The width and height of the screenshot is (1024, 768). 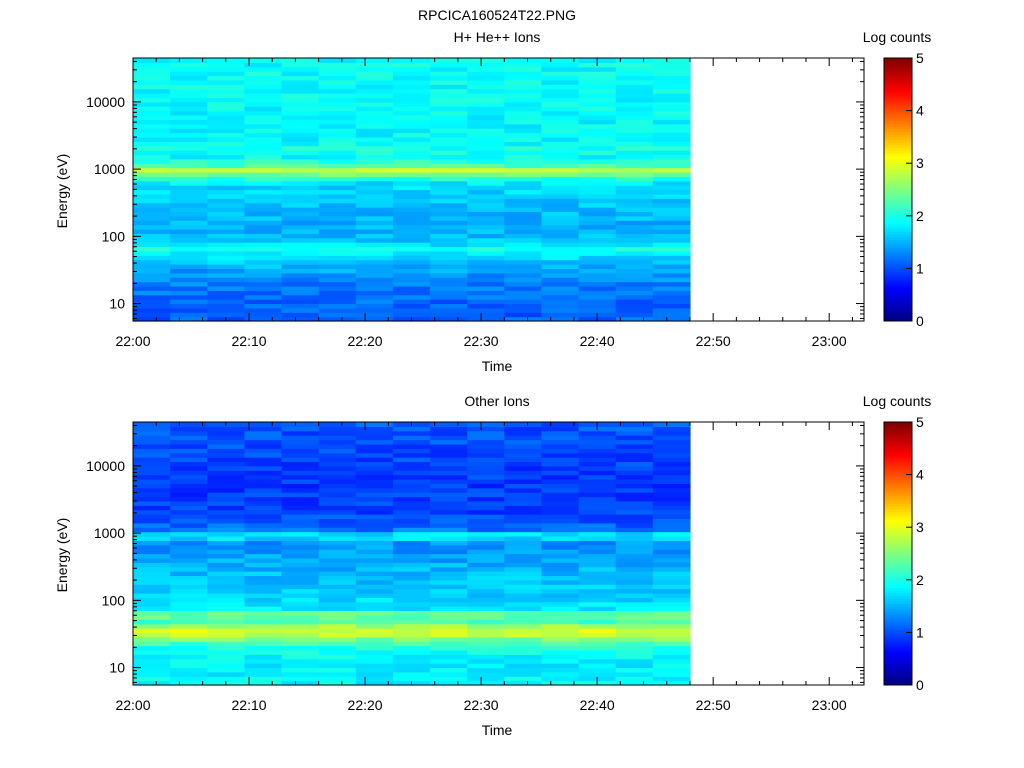 What do you see at coordinates (109, 169) in the screenshot?
I see `y-tick-label: 1000` at bounding box center [109, 169].